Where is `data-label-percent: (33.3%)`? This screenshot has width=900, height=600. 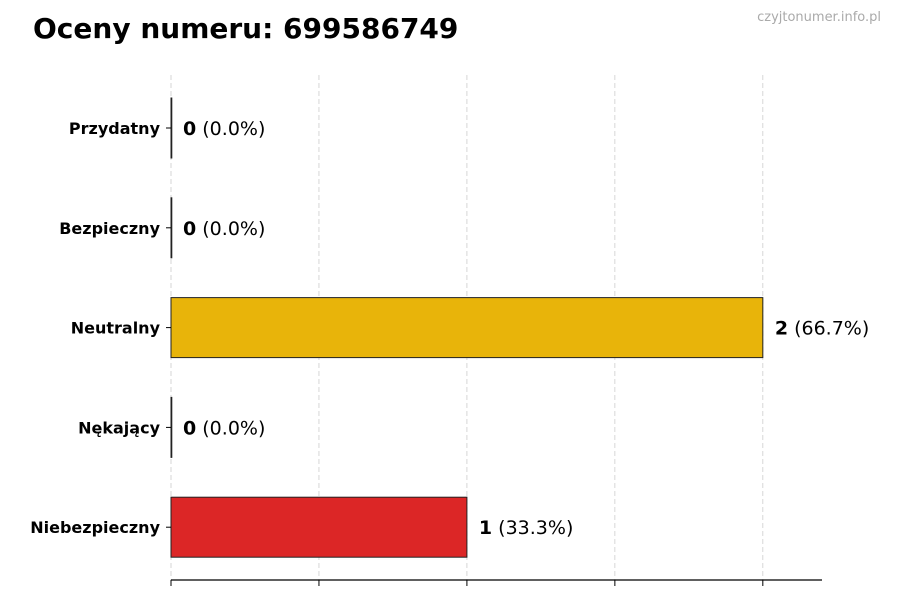
data-label-percent: (33.3%) is located at coordinates (532, 528).